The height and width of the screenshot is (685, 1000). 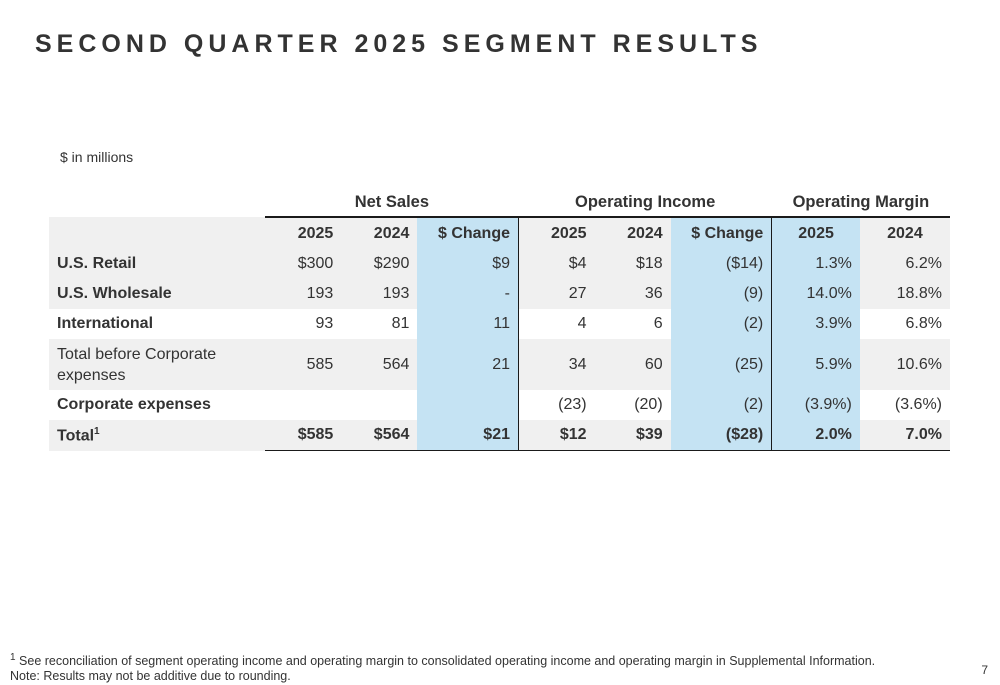 I want to click on col-op-income-2025: 2025, so click(x=556, y=232).